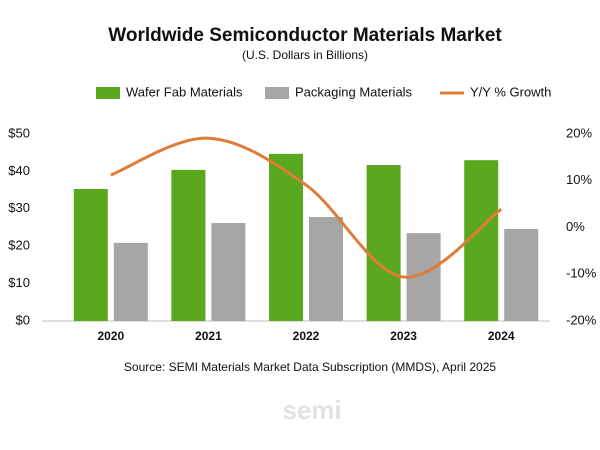 This screenshot has height=450, width=600. What do you see at coordinates (305, 35) in the screenshot?
I see `chart-title: Worldwide Semiconductor Materials Market` at bounding box center [305, 35].